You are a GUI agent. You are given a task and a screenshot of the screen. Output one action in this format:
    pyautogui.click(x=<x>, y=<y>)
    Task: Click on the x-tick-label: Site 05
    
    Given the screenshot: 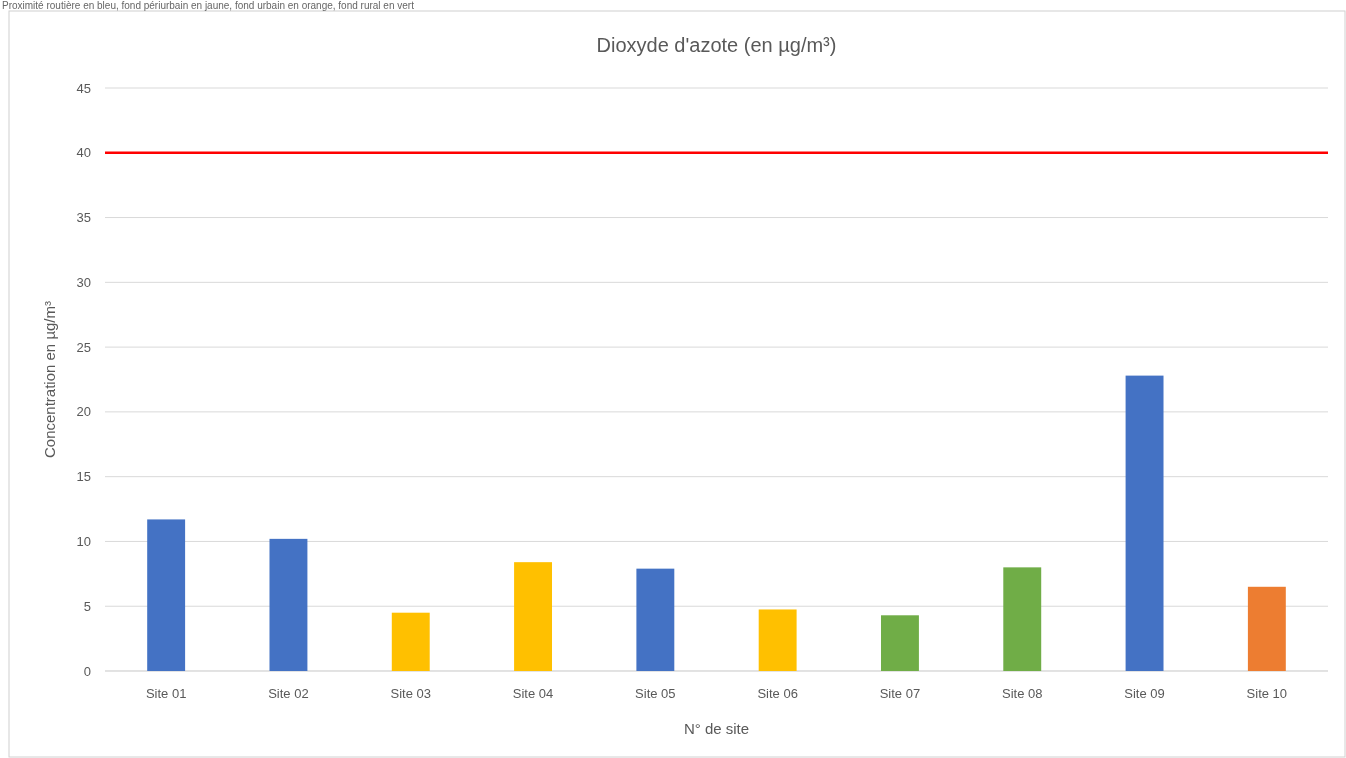 What is the action you would take?
    pyautogui.click(x=655, y=693)
    